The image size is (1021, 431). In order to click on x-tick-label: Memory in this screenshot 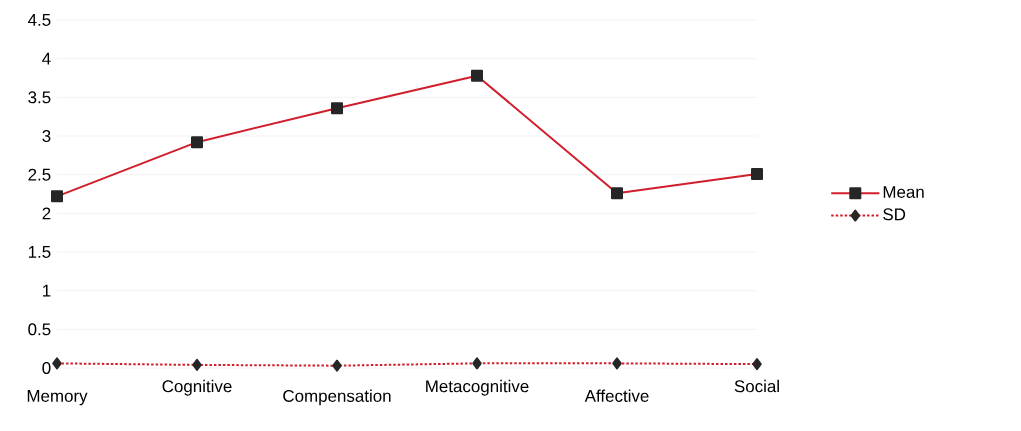, I will do `click(57, 398)`.